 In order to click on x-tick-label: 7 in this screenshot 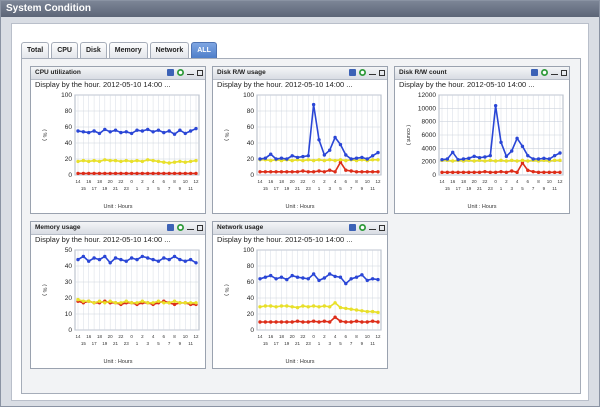, I will do `click(169, 343)`.